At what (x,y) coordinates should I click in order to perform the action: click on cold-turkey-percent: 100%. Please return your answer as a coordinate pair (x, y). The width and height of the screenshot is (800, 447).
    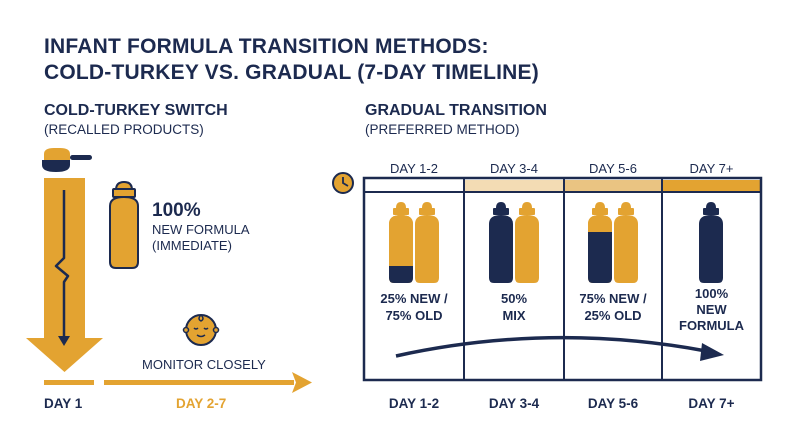
    Looking at the image, I should click on (176, 210).